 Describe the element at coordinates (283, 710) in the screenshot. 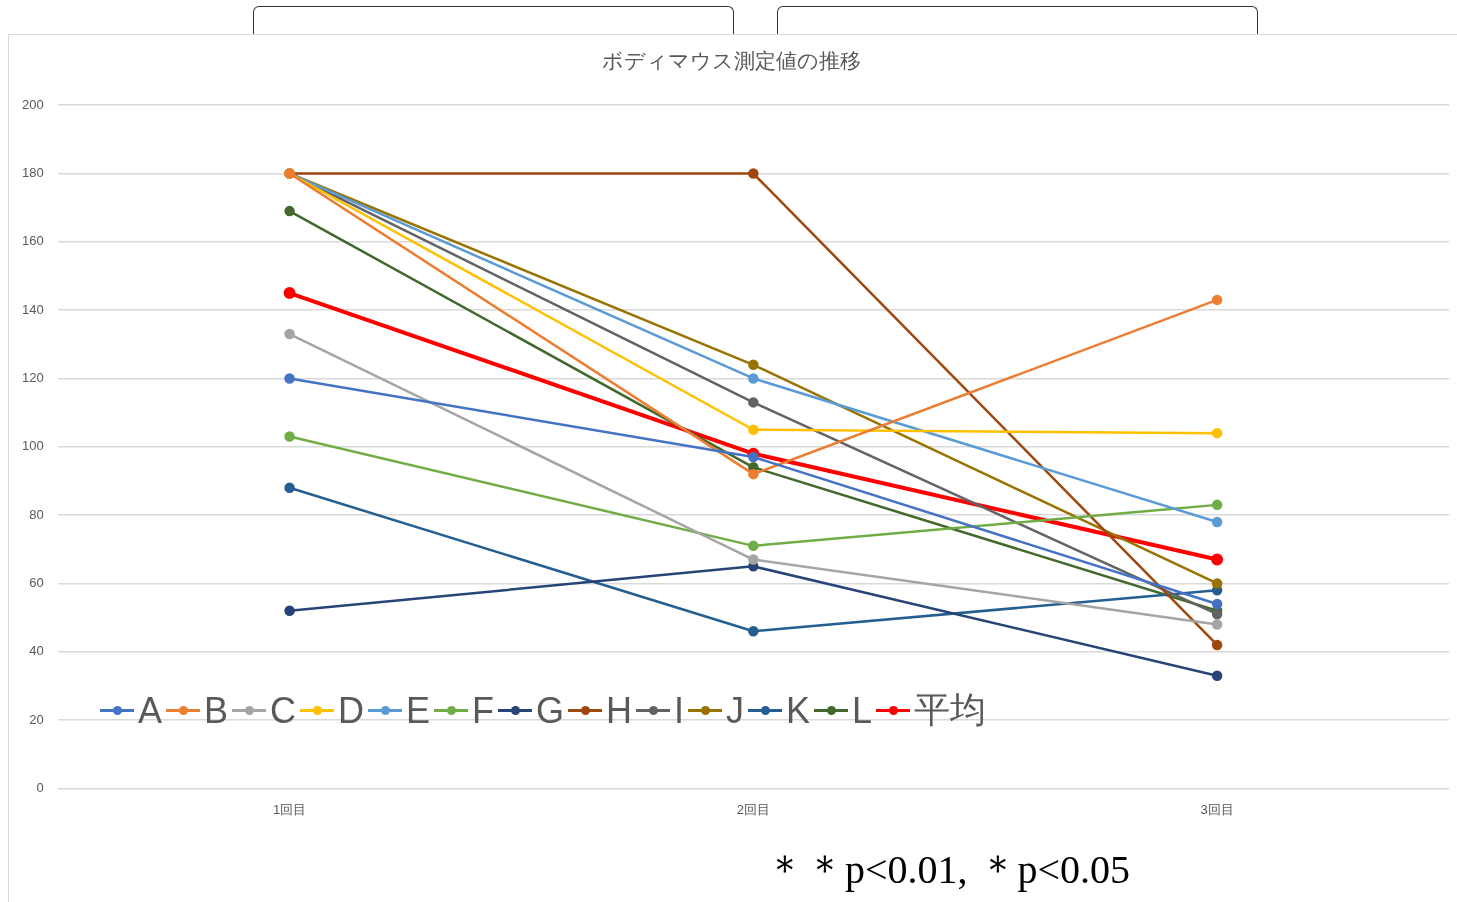

I see `legend-label: C` at that location.